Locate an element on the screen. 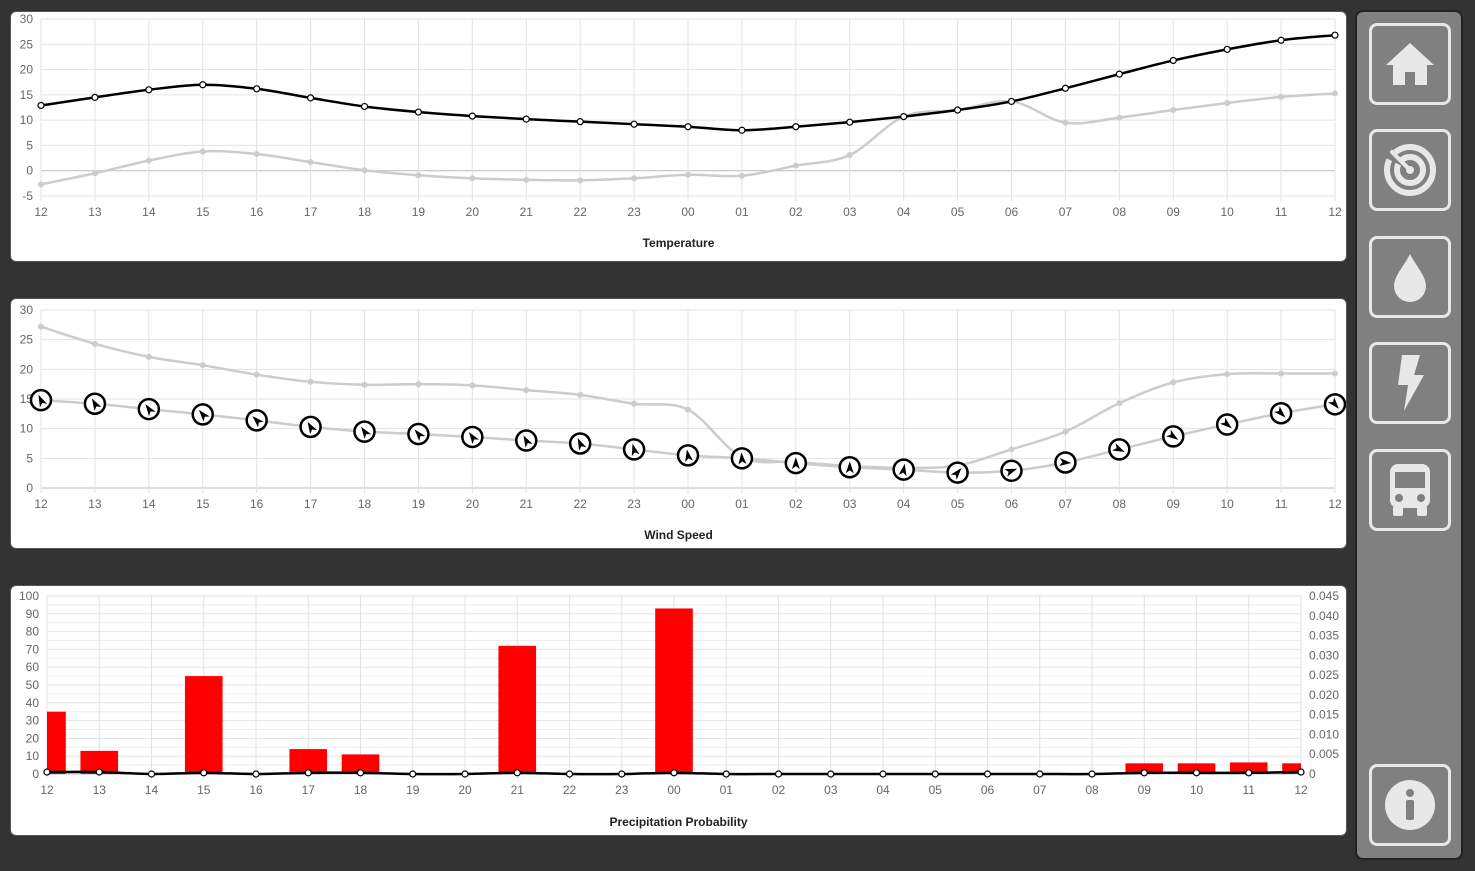  precipitation-xtick-label: 13 is located at coordinates (100, 790).